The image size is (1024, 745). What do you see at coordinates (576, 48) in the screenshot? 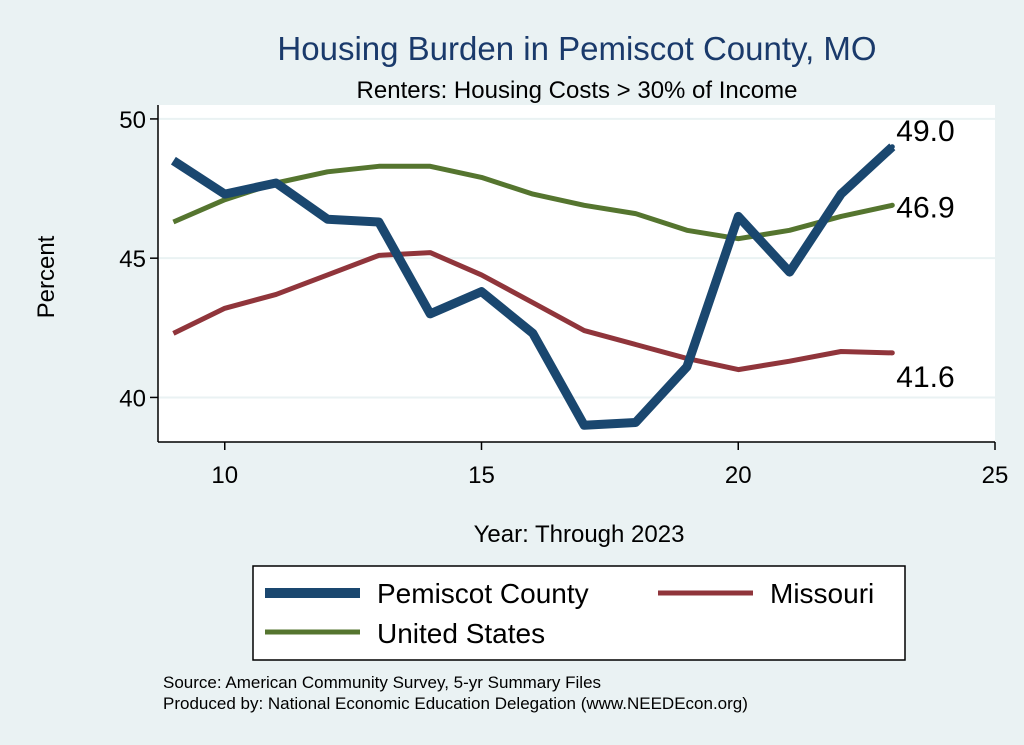
I see `chart-title: Housing Burden in Pemiscot County, MO` at bounding box center [576, 48].